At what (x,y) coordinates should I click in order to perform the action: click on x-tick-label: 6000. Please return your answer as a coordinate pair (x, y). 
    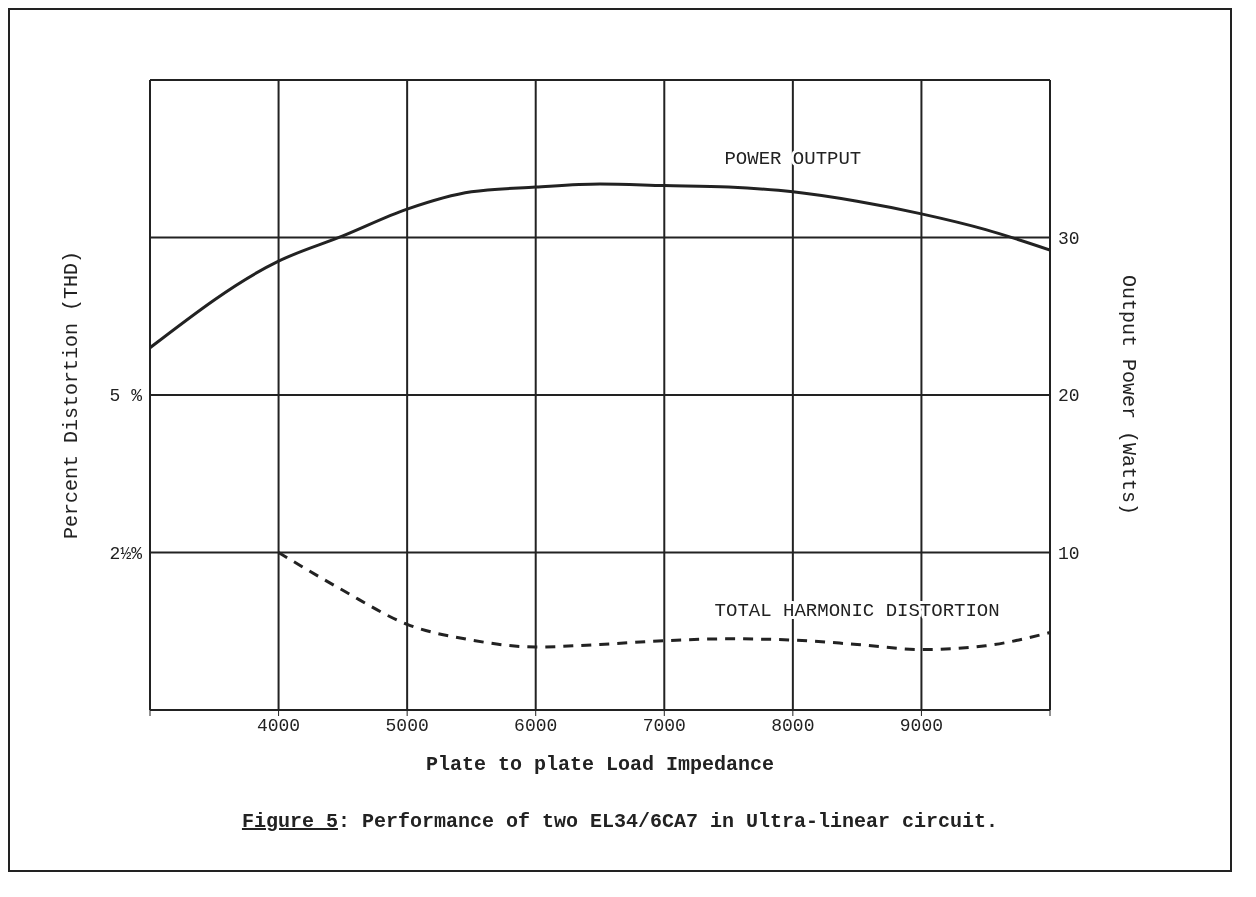
    Looking at the image, I should click on (536, 725).